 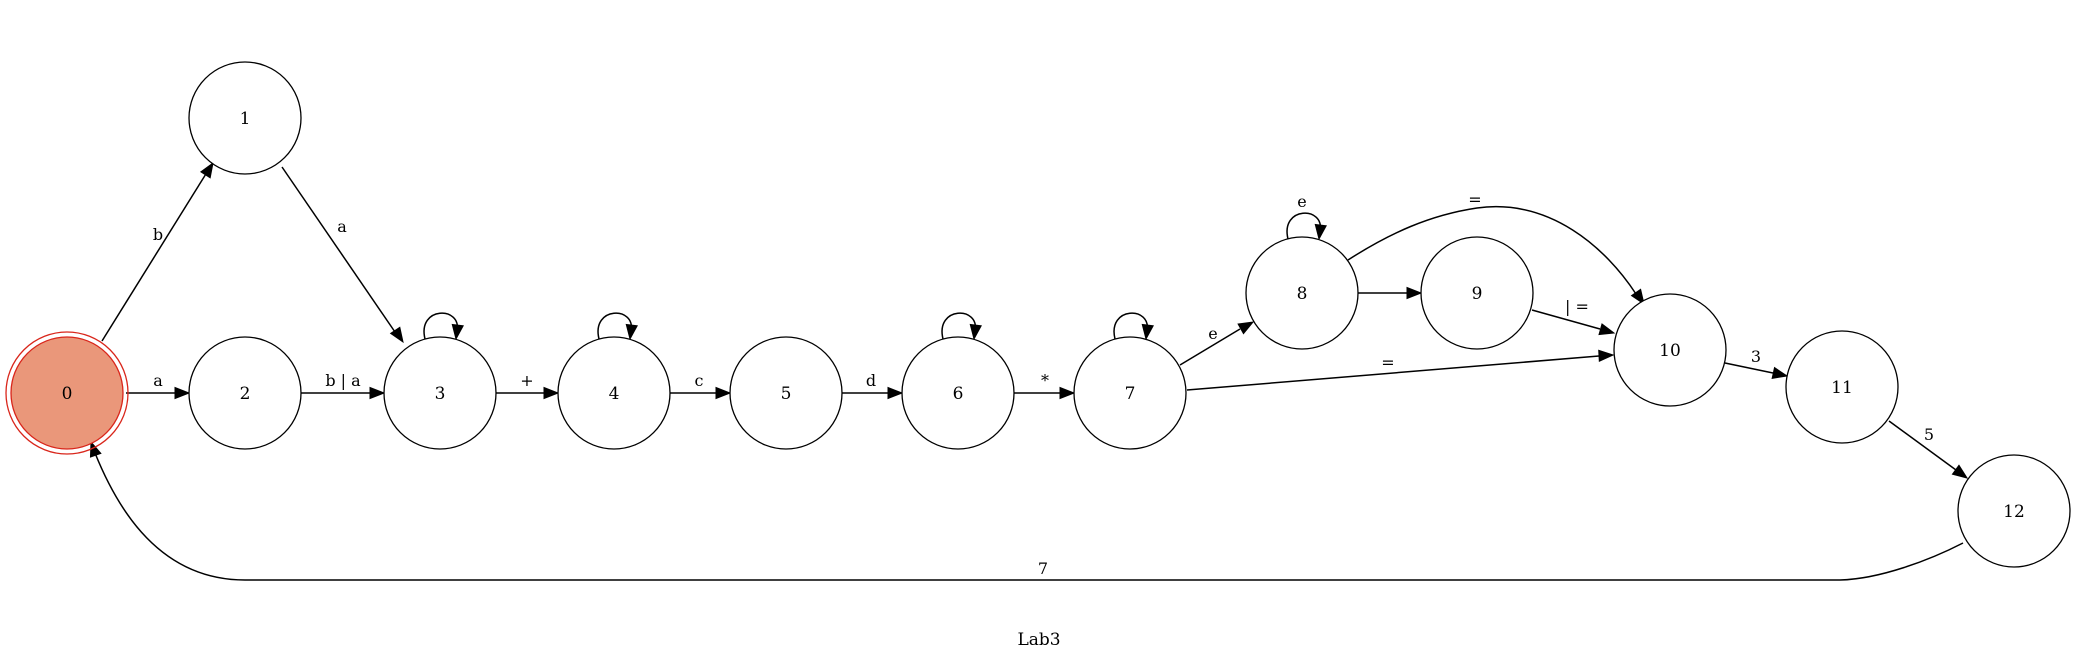 I want to click on state-node-7: 7, so click(x=1130, y=393).